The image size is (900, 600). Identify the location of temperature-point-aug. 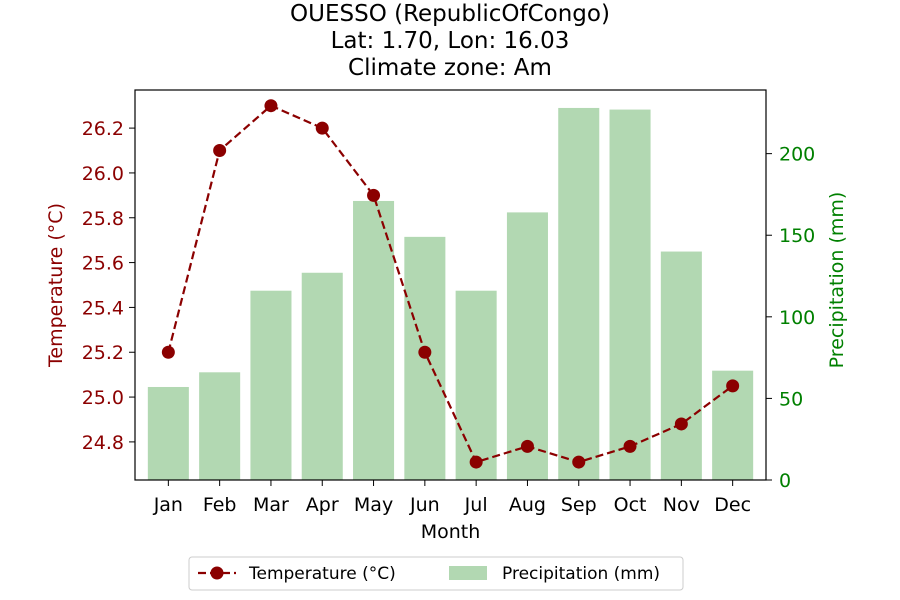
(527, 446).